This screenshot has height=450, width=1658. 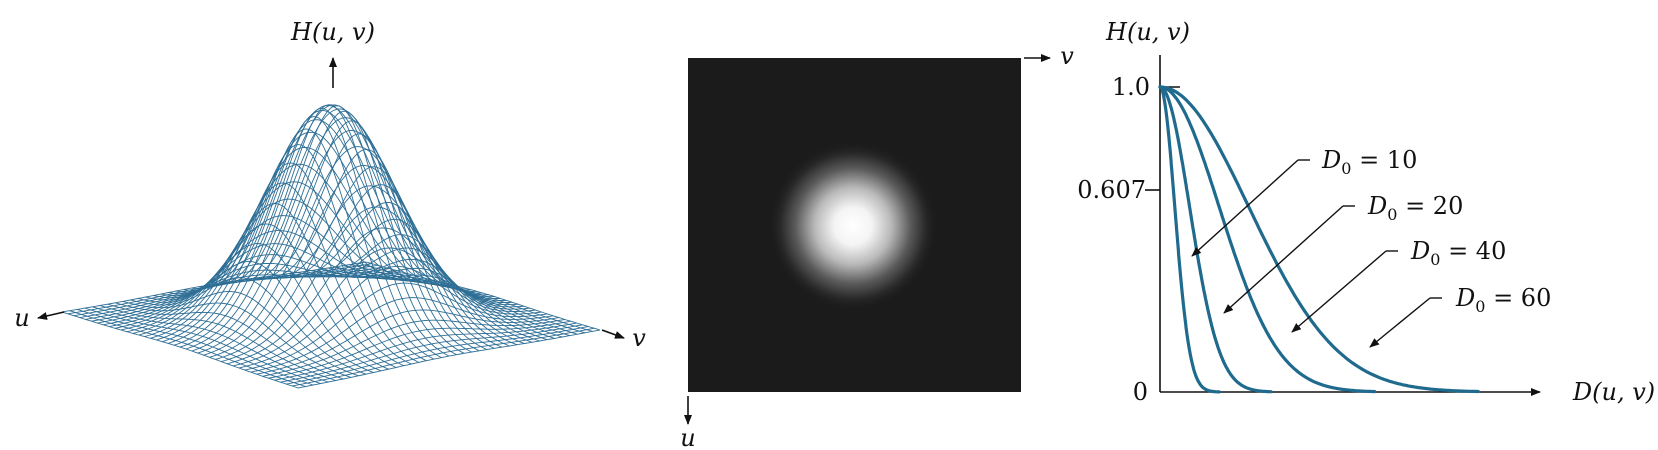 I want to click on profile-y-tick-label-0: 0, so click(x=1140, y=392).